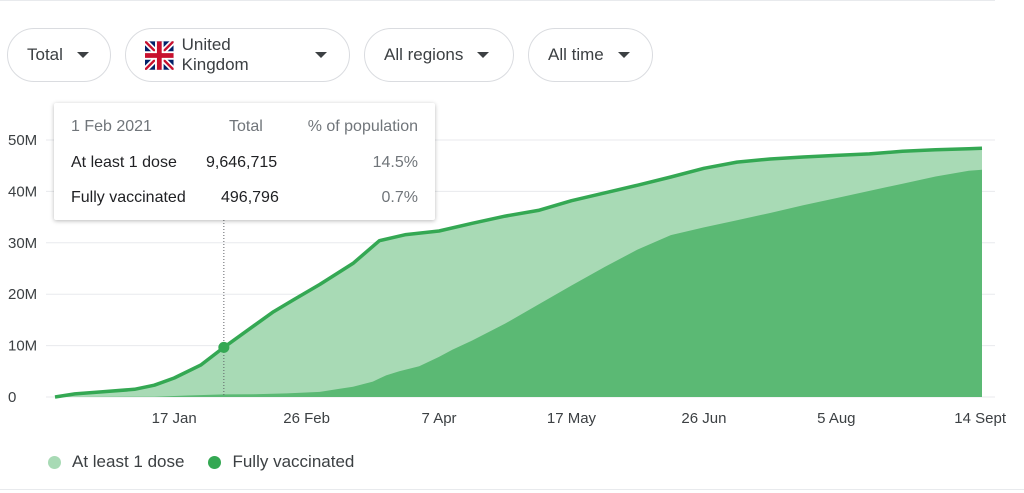 The image size is (1024, 493). I want to click on chart-legend: At least 1 dose Fully vaccinated, so click(213, 462).